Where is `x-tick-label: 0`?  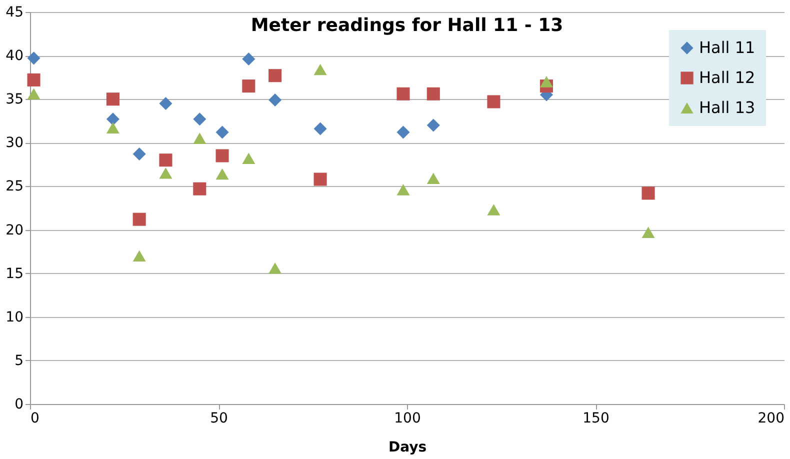 x-tick-label: 0 is located at coordinates (35, 418).